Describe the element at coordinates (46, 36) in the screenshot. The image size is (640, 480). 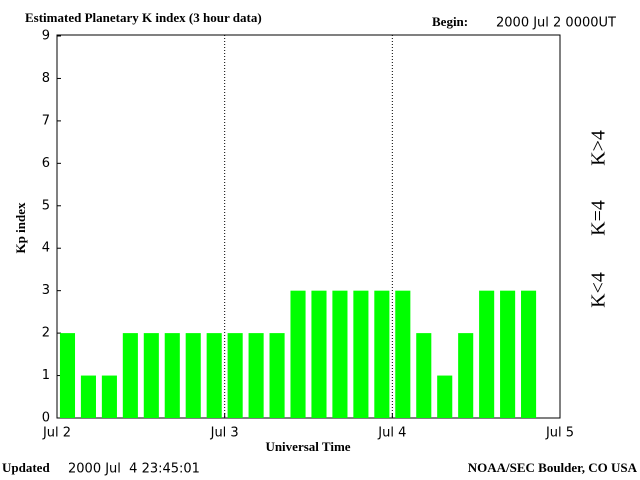
I see `y-tick-label: 9` at that location.